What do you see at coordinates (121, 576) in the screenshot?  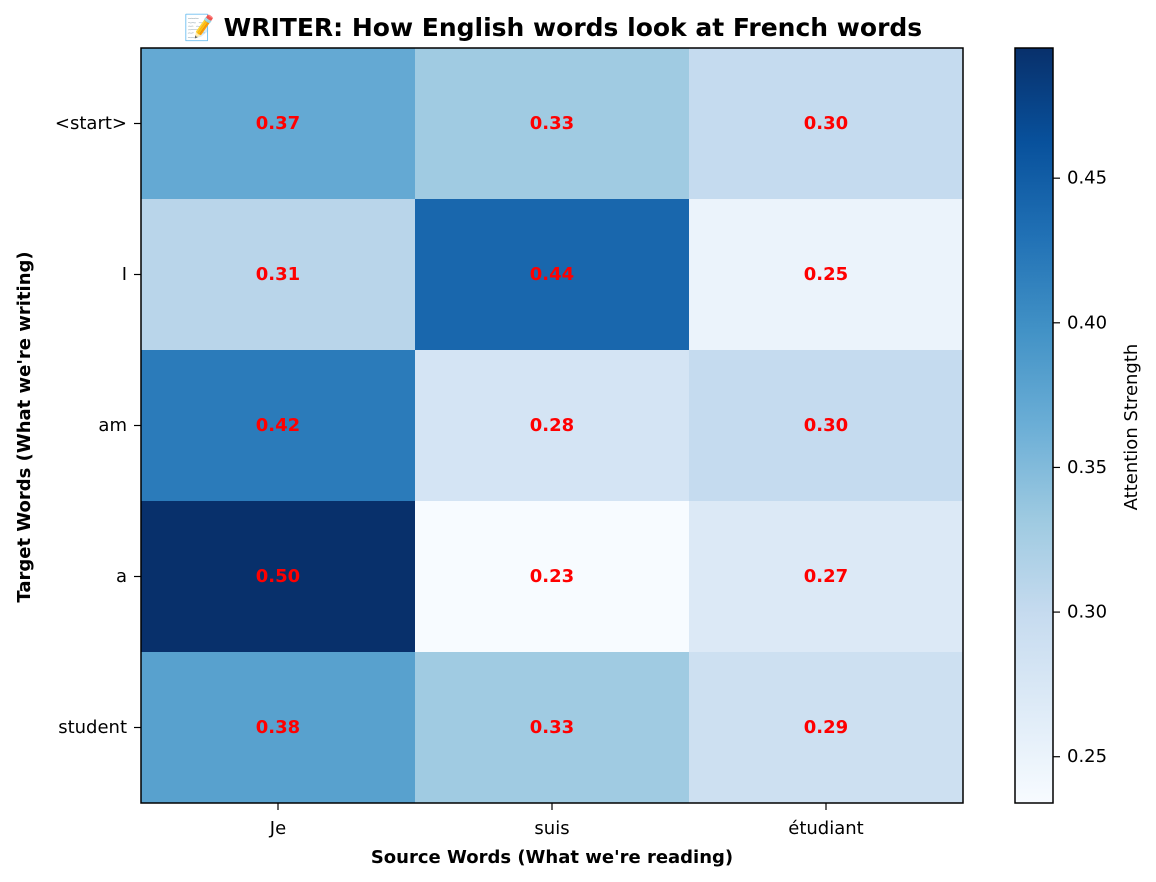 I see `y-tick-label: a` at bounding box center [121, 576].